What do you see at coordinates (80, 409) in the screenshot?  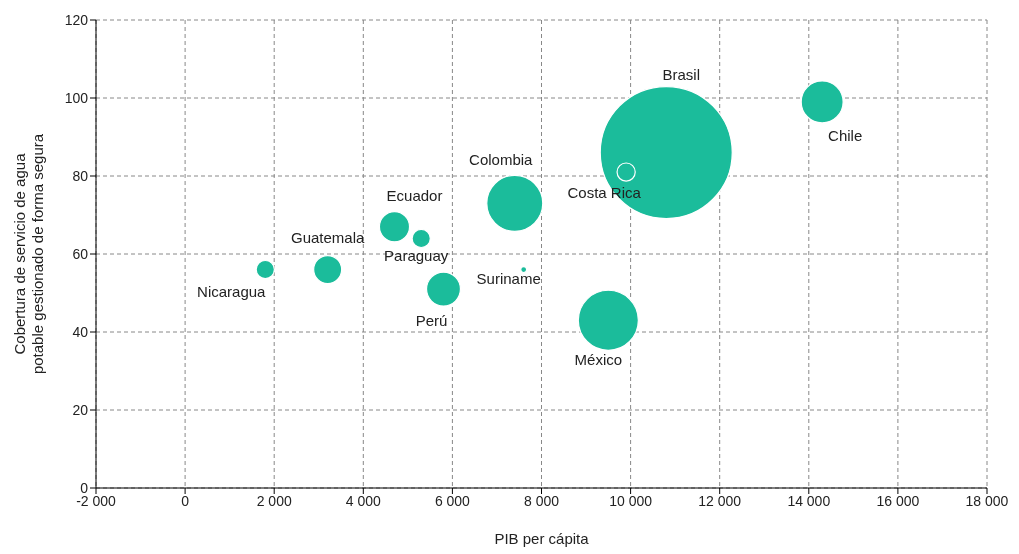 I see `y-tick-label: 20` at bounding box center [80, 409].